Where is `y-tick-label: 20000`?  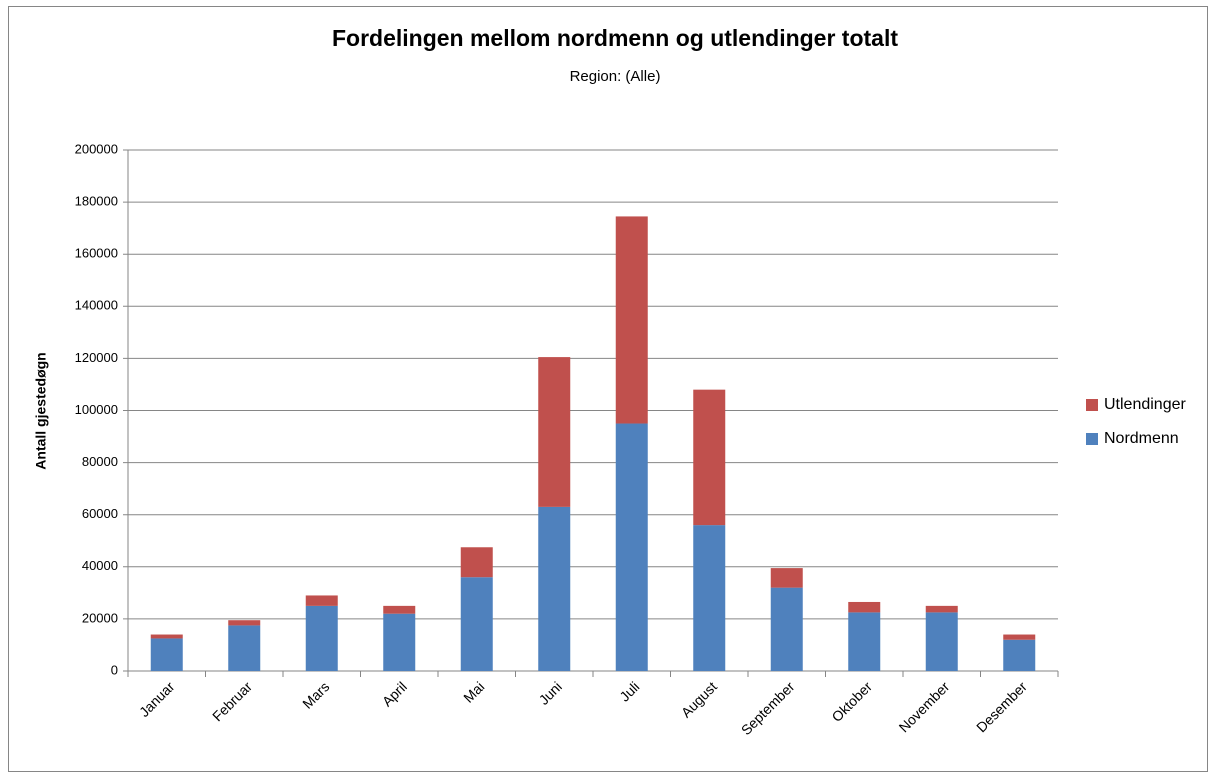 y-tick-label: 20000 is located at coordinates (100, 617).